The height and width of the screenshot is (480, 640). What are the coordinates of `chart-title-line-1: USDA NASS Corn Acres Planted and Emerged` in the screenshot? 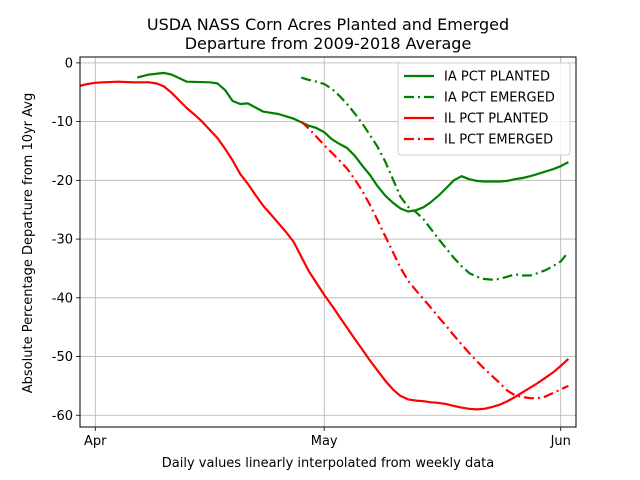 It's located at (328, 24).